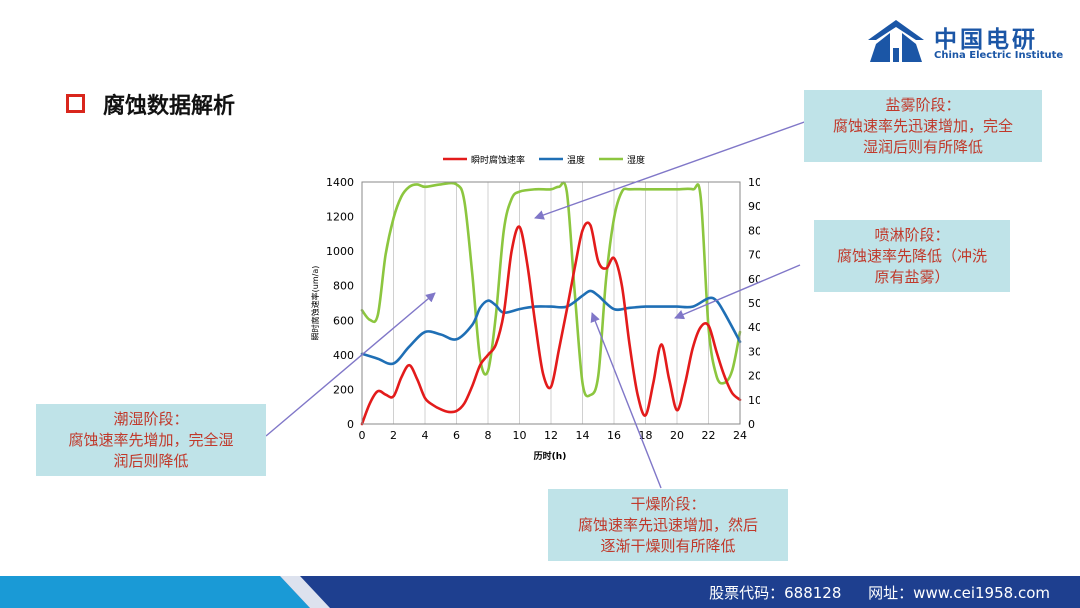 This screenshot has height=608, width=1080. Describe the element at coordinates (986, 40) in the screenshot. I see `logo-chinese-text: 中国电研` at that location.